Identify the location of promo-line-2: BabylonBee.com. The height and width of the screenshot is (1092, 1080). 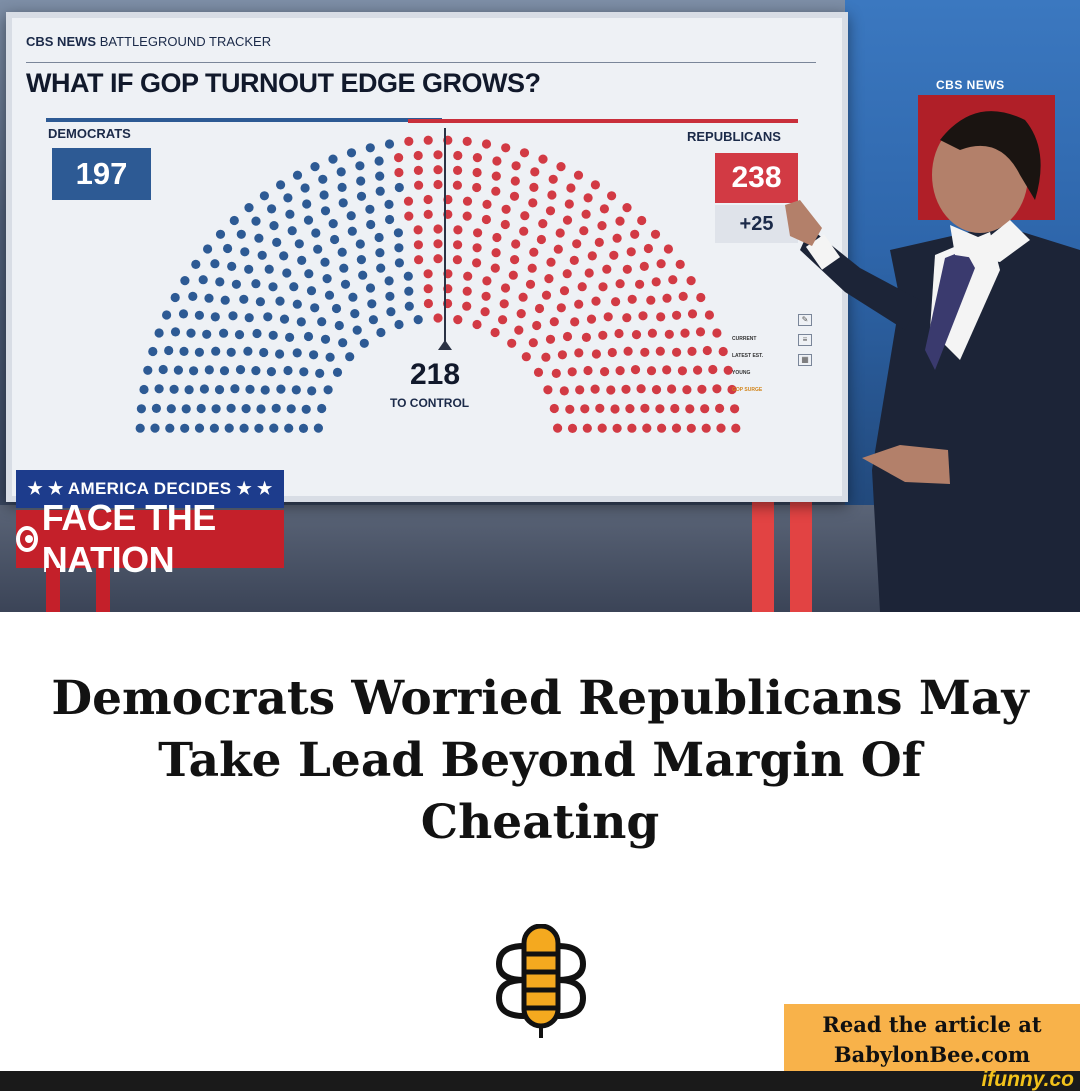
(932, 1054).